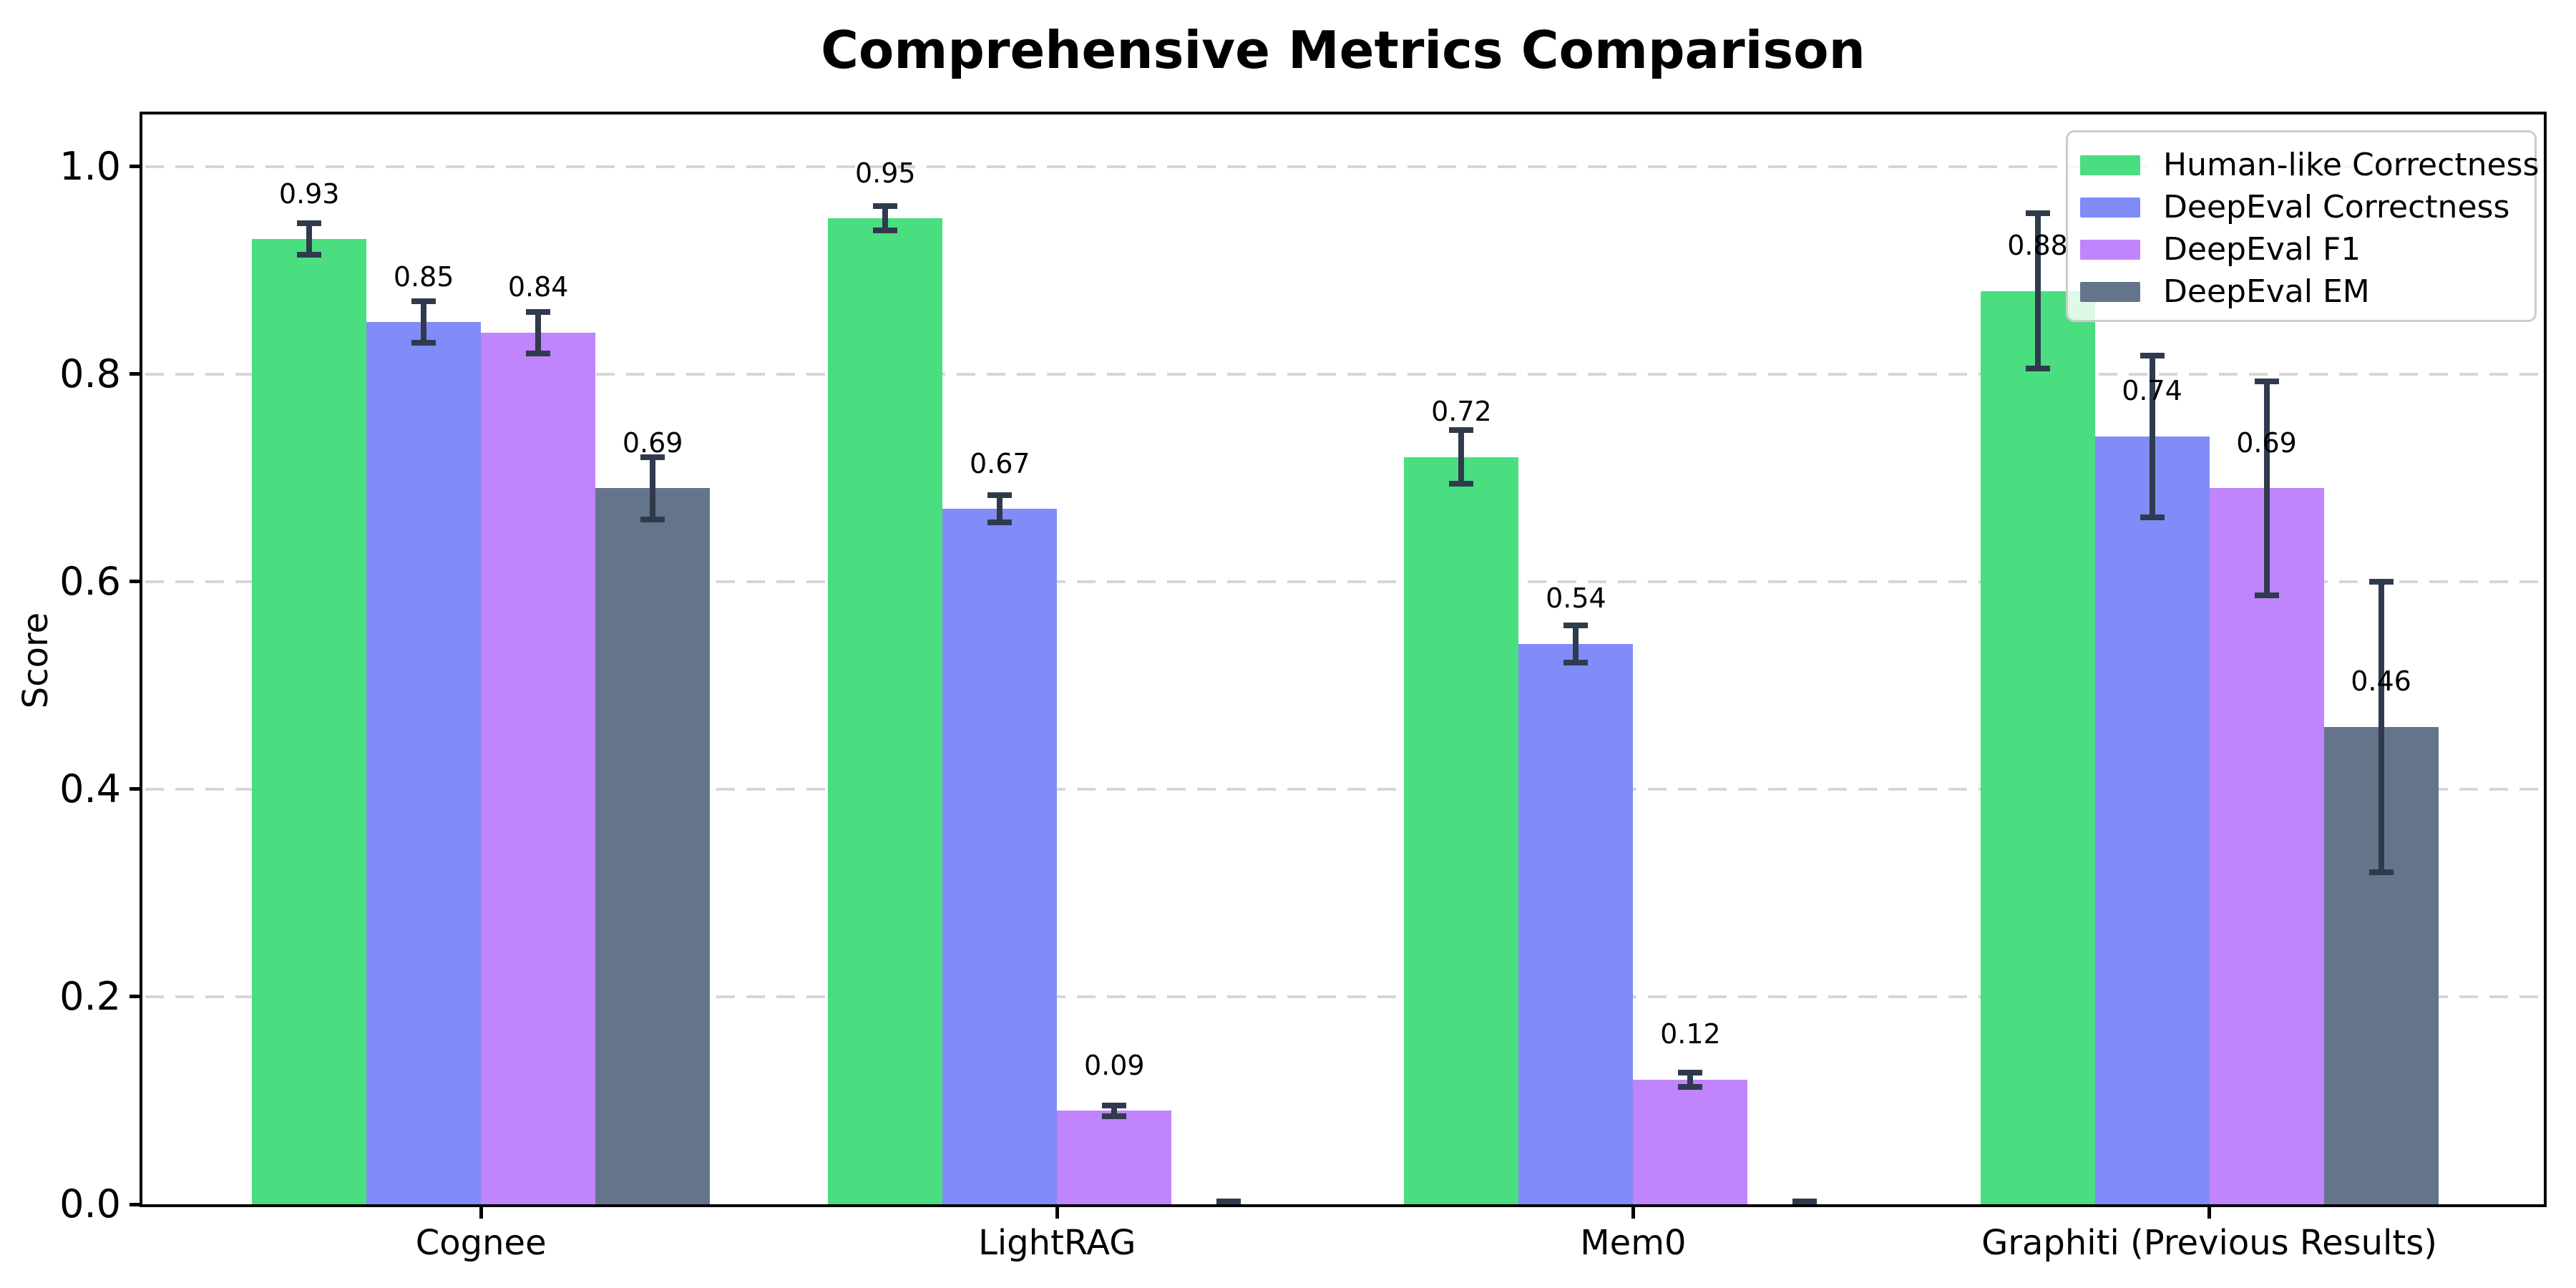 This screenshot has height=1288, width=2576. I want to click on y-tick-label: 0.2, so click(90, 996).